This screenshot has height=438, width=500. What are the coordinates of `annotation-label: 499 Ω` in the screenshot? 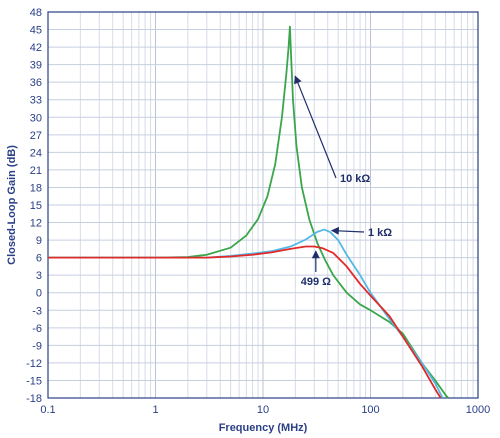 It's located at (316, 282).